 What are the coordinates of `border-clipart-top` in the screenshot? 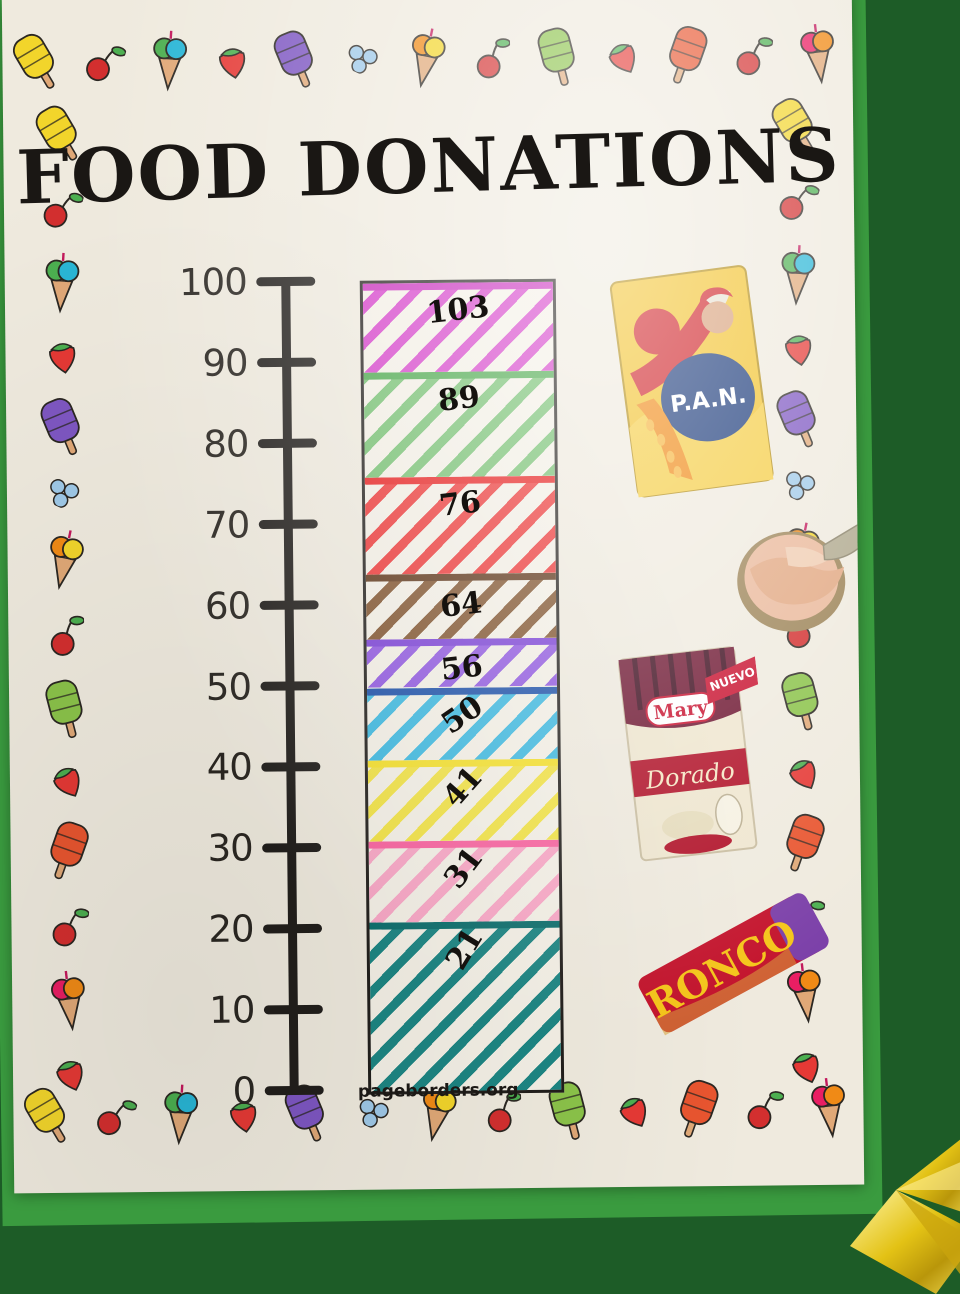 It's located at (427, 61).